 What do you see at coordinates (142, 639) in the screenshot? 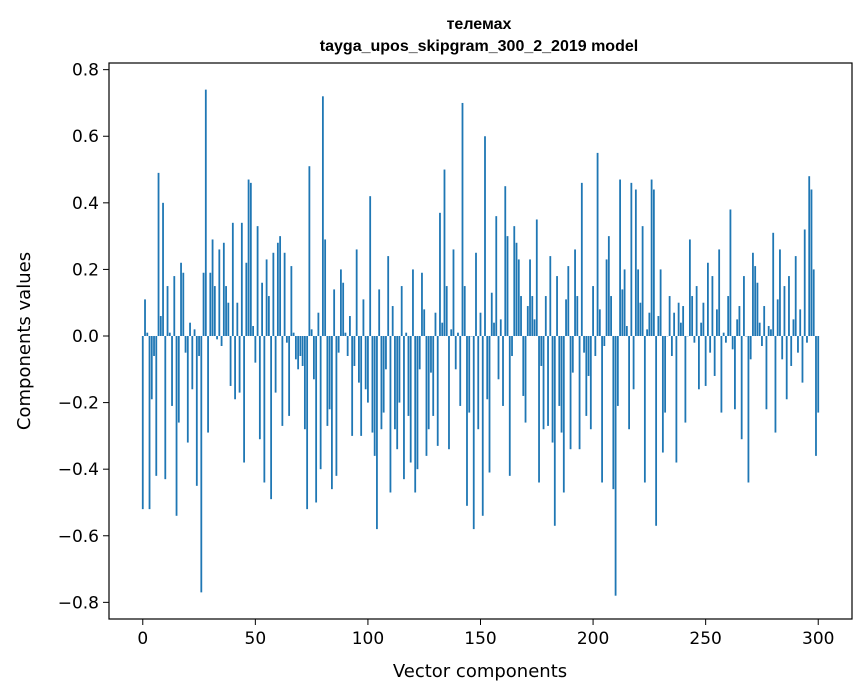
I see `x-tick-label: 0` at bounding box center [142, 639].